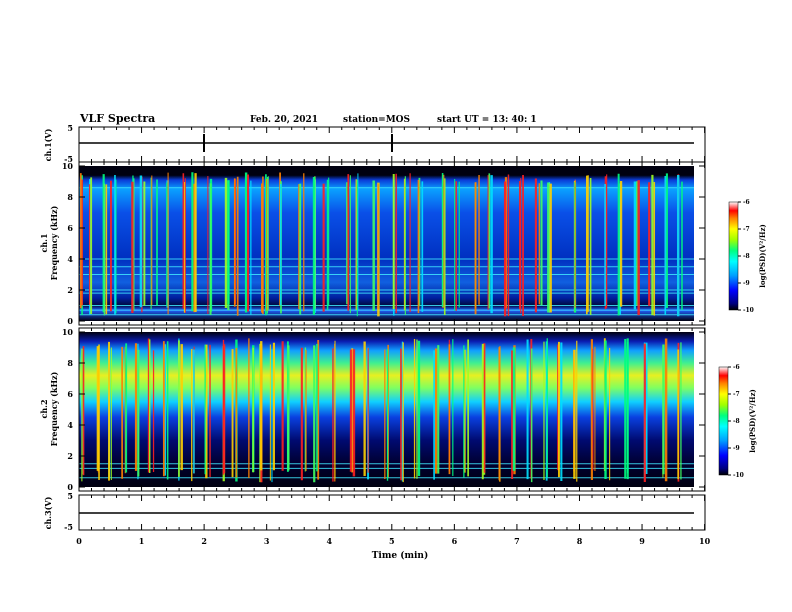 This screenshot has height=612, width=792. Describe the element at coordinates (44, 408) in the screenshot. I see `ch2-spectrogram-ylabel-channel: ch.2` at that location.